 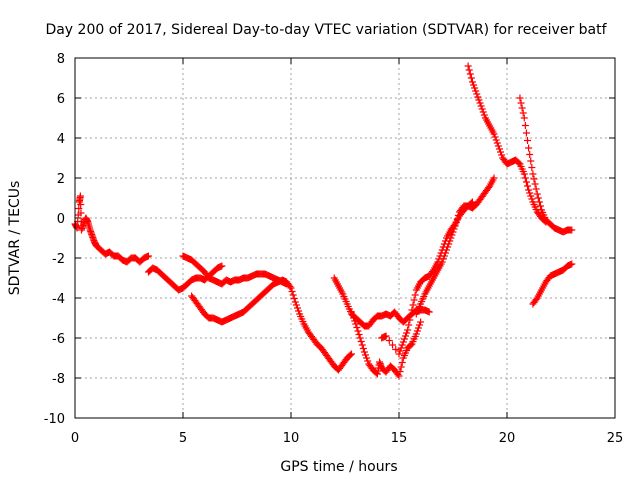 I want to click on y-tick-label: -2, so click(x=58, y=259).